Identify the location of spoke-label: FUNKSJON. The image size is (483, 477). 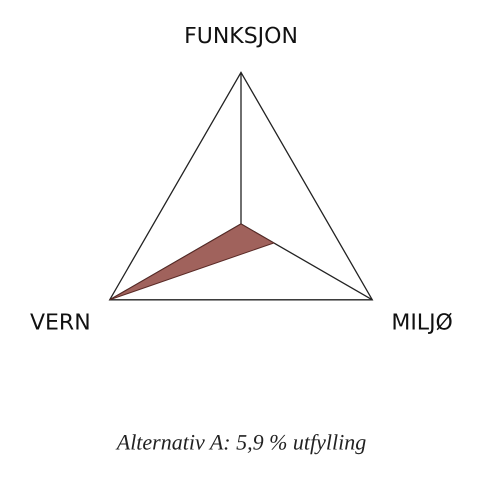
(241, 36).